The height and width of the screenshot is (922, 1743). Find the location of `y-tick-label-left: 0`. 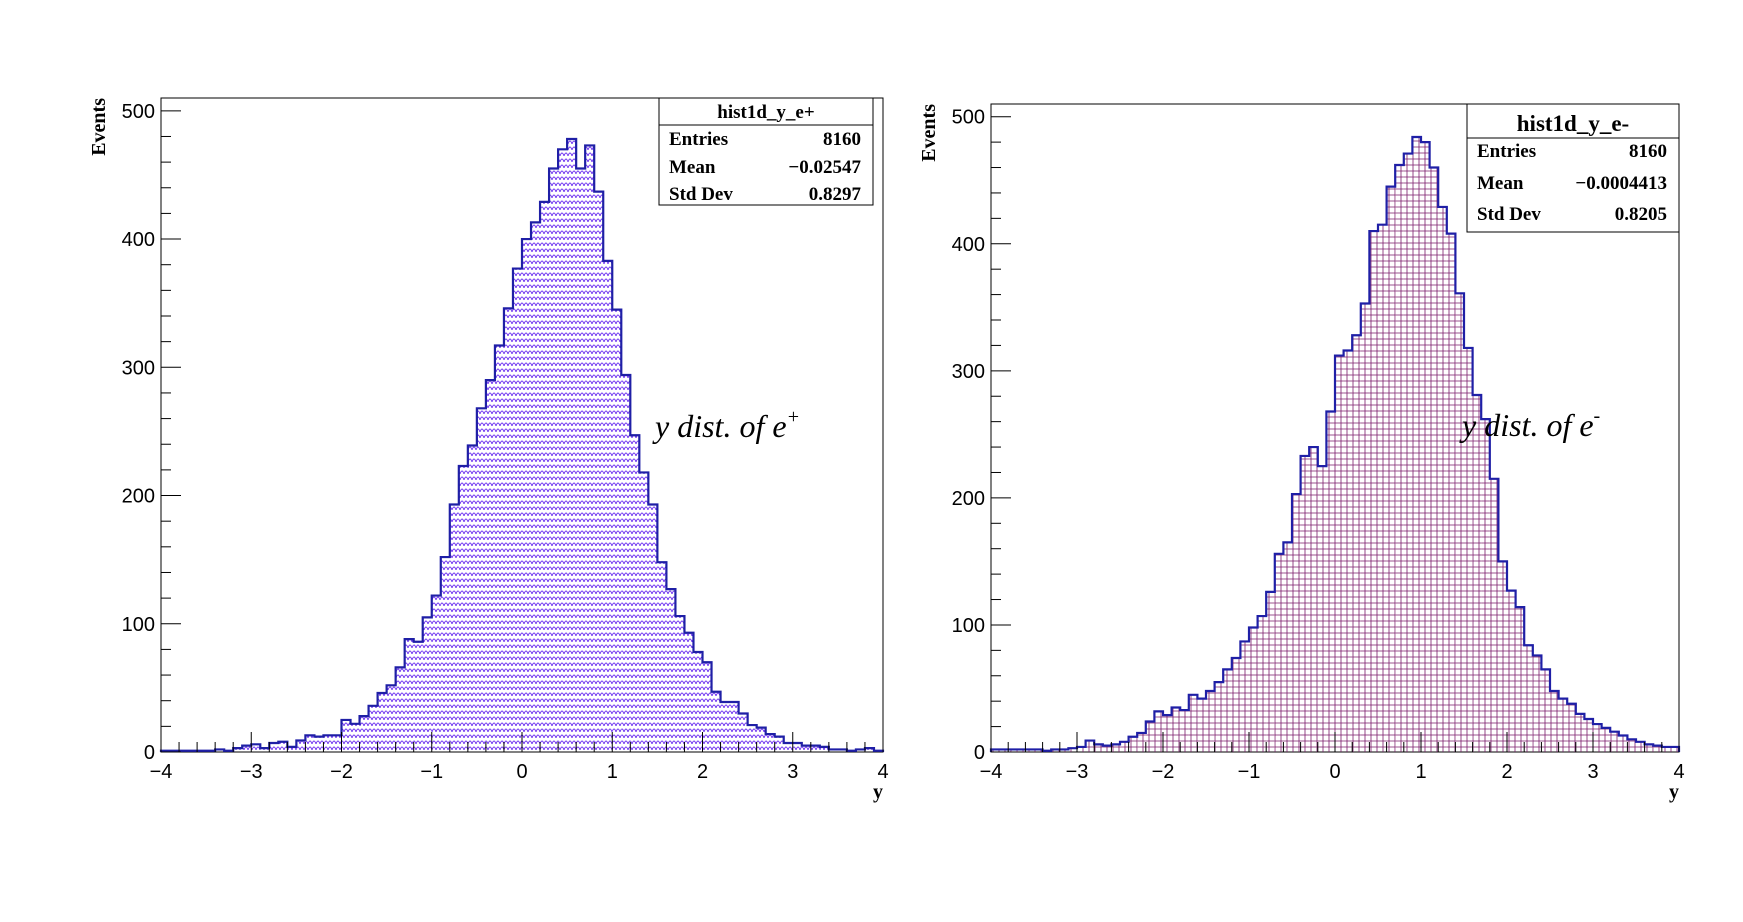

y-tick-label-left: 0 is located at coordinates (149, 753).